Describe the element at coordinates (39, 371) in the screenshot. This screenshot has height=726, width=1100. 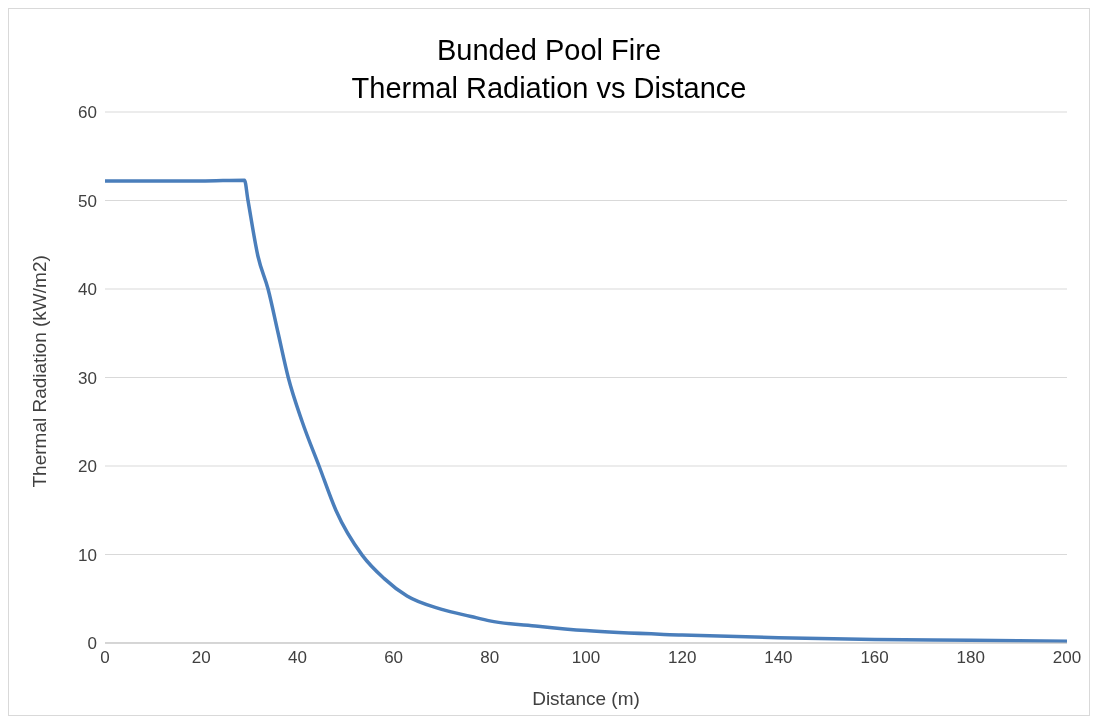
I see `y-axis-title: Thermal Radiation (kW/m2)` at that location.